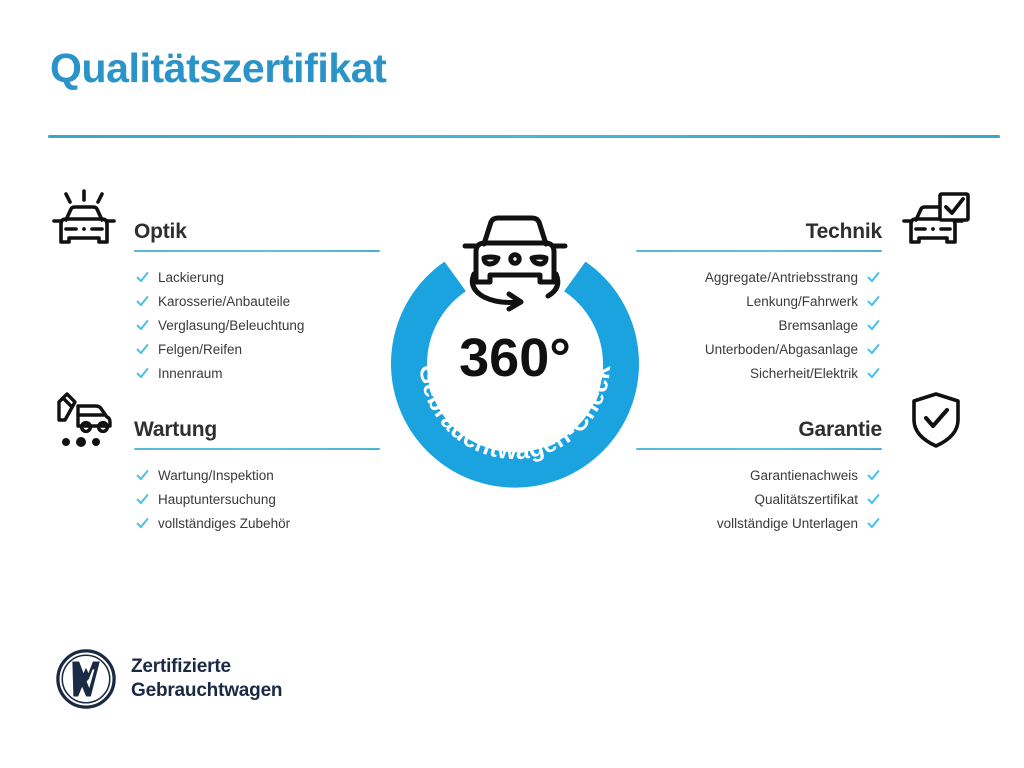 Image resolution: width=1024 pixels, height=768 pixels. I want to click on list-item: Lackierung, so click(210, 278).